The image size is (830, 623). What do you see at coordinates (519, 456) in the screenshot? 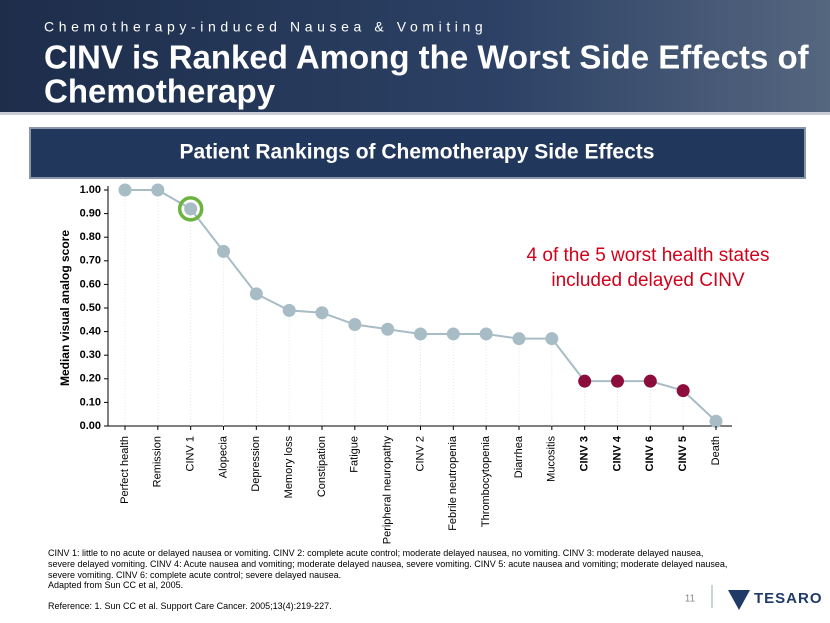
I see `x-tick-label: Diarrhea` at bounding box center [519, 456].